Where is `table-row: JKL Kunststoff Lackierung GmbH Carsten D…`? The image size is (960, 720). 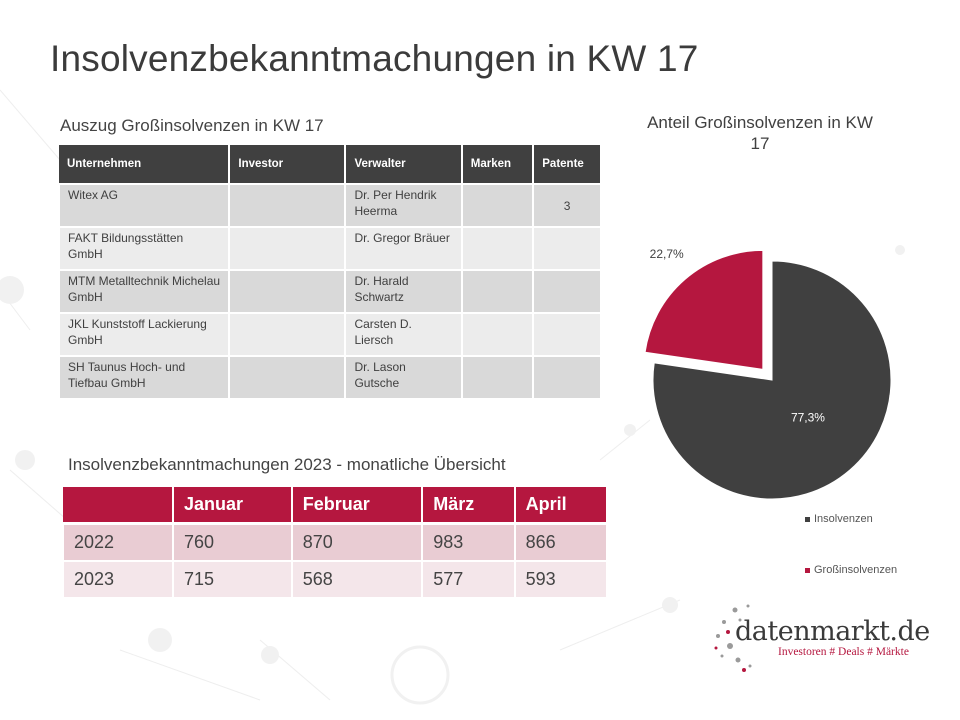 table-row: JKL Kunststoff Lackierung GmbH Carsten D… is located at coordinates (329, 334).